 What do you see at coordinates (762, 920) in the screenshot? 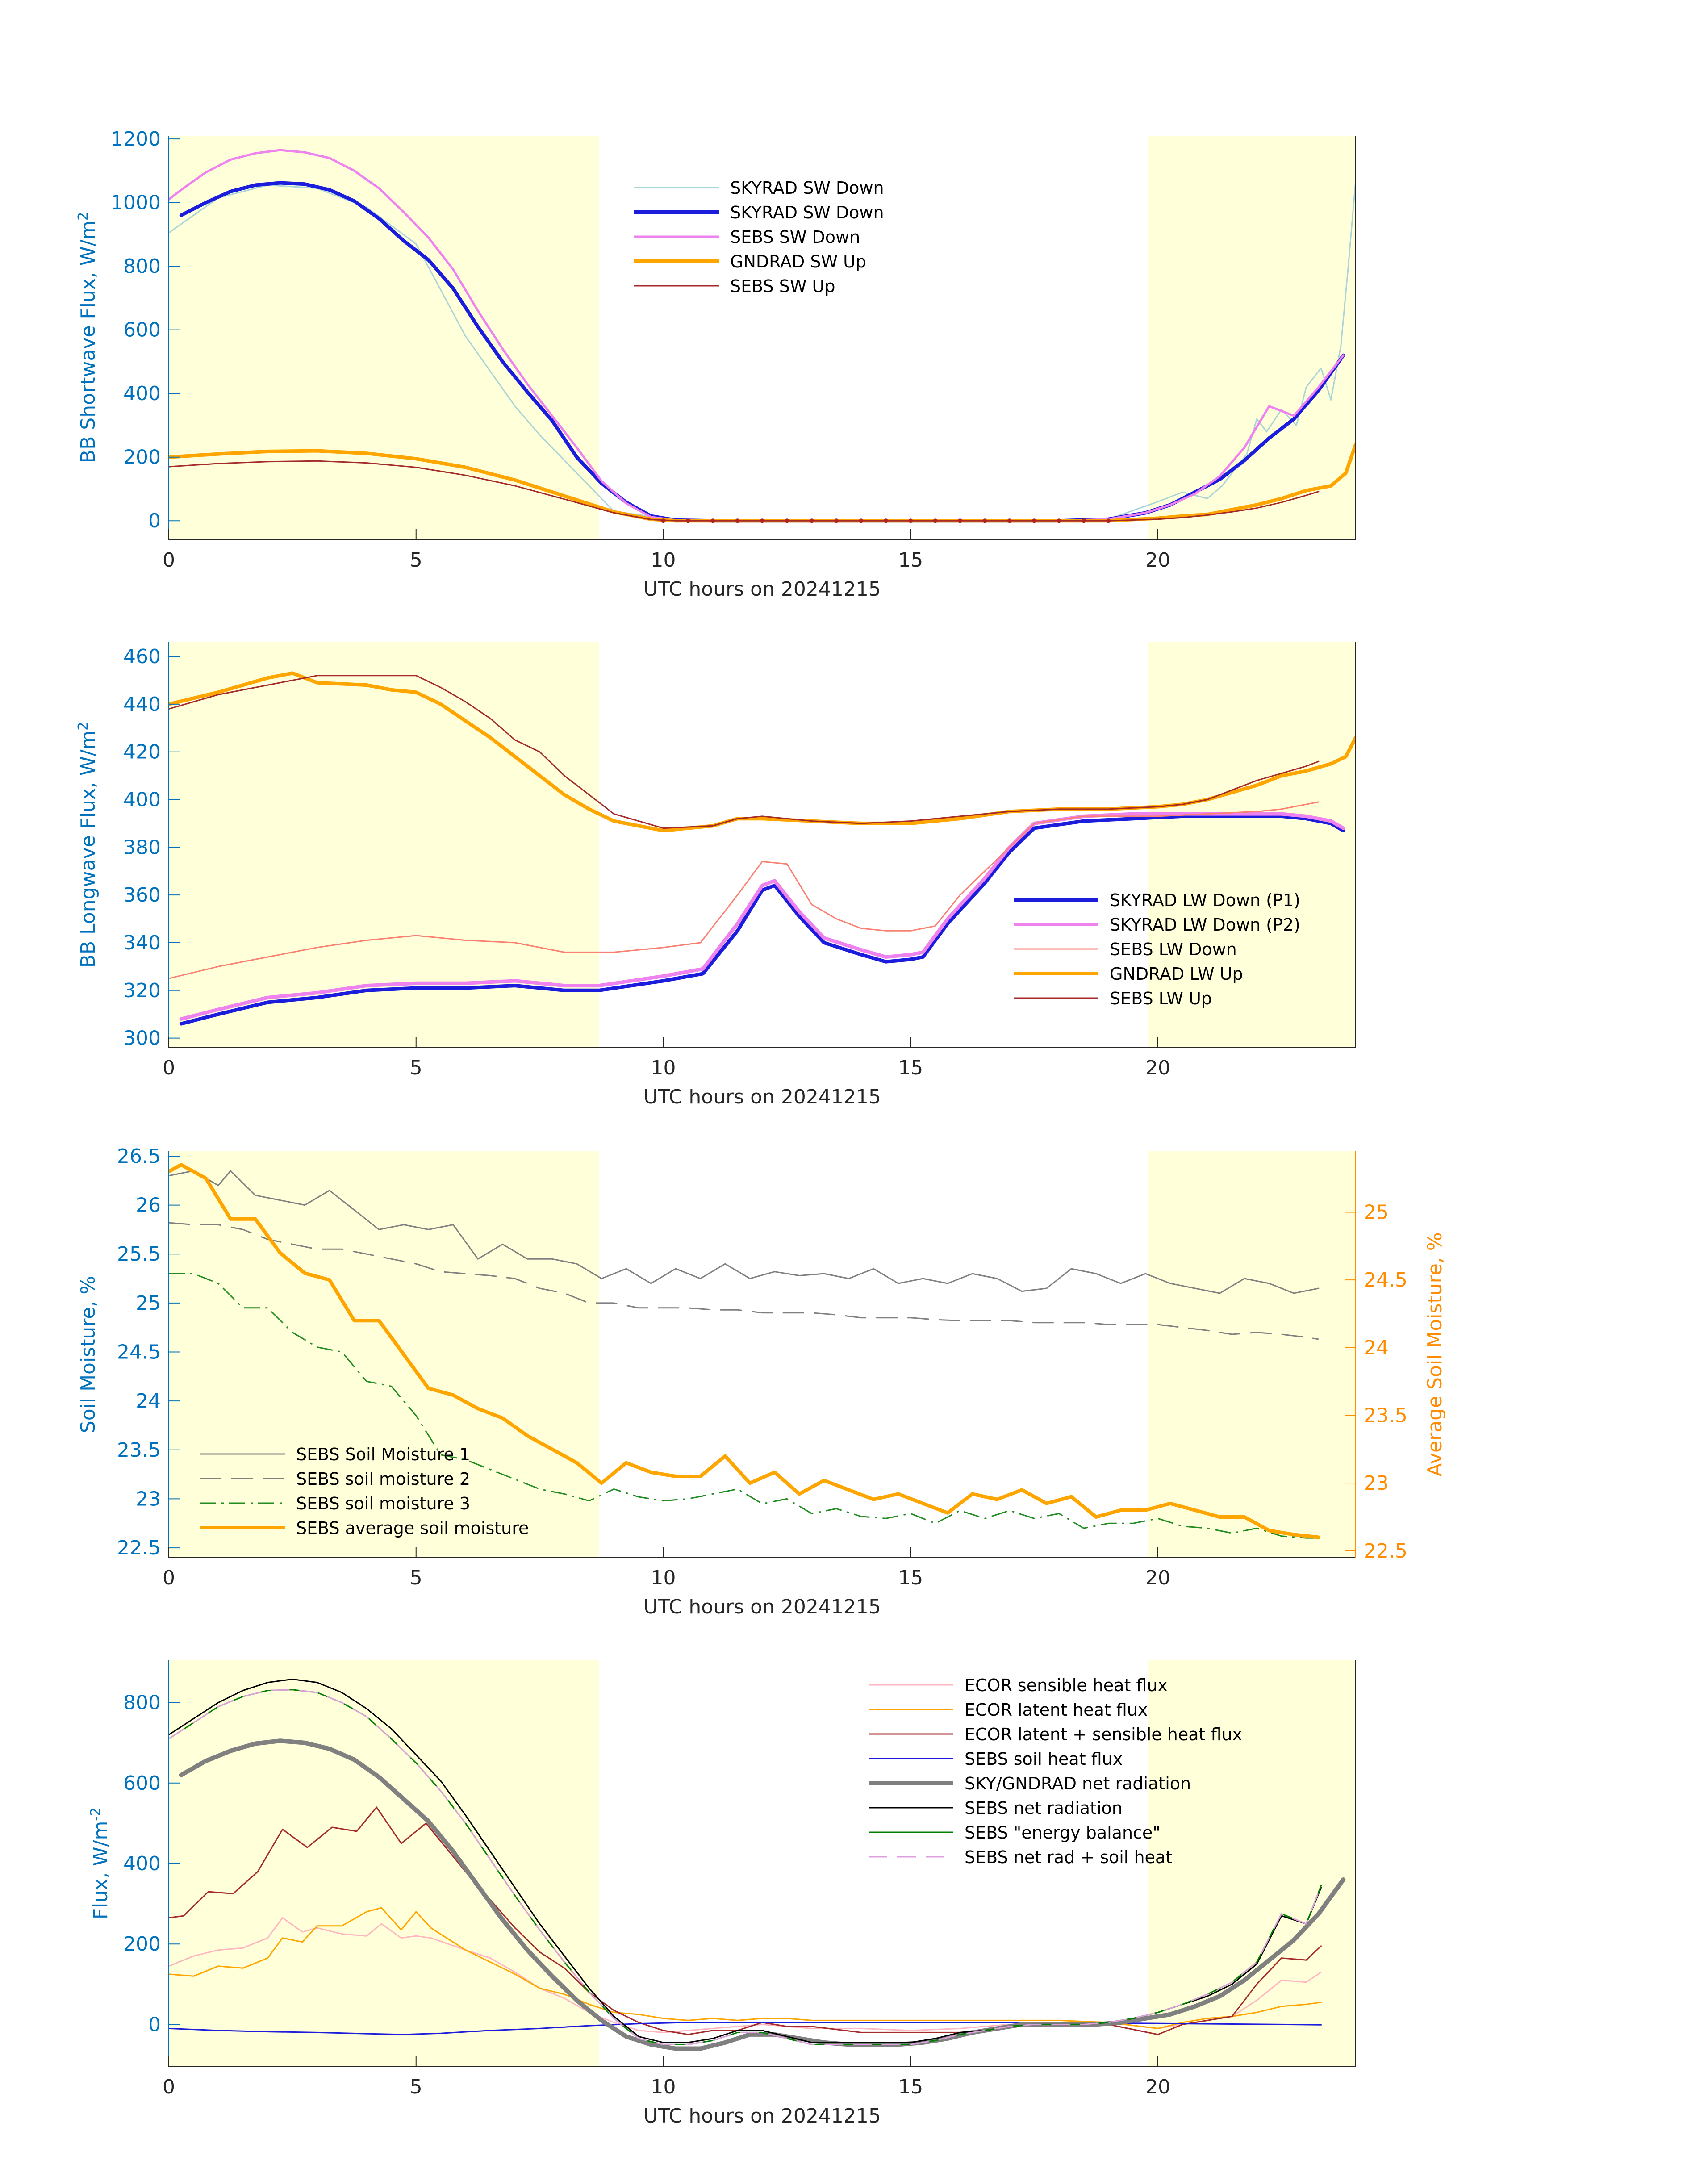
I see `series-line-skyrad-lw-down-p1` at bounding box center [762, 920].